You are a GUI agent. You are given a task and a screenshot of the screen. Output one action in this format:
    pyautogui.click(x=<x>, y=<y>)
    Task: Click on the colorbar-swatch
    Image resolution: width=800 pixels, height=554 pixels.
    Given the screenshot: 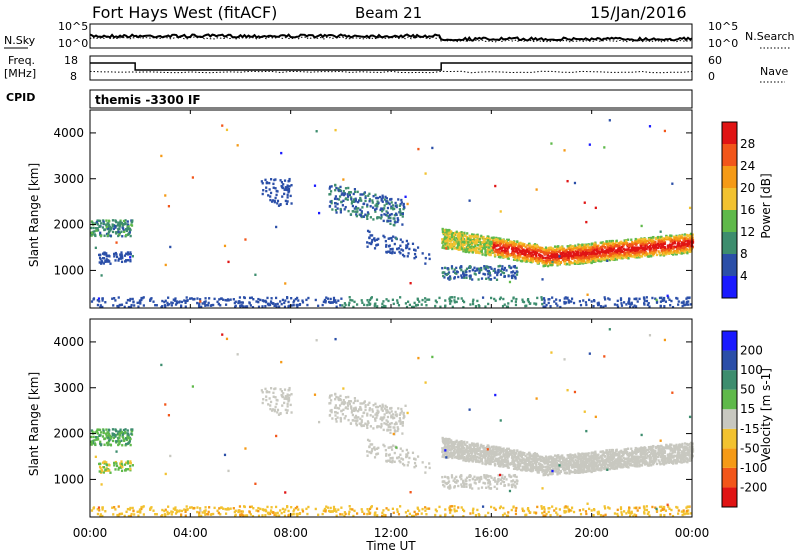 What is the action you would take?
    pyautogui.click(x=729, y=265)
    